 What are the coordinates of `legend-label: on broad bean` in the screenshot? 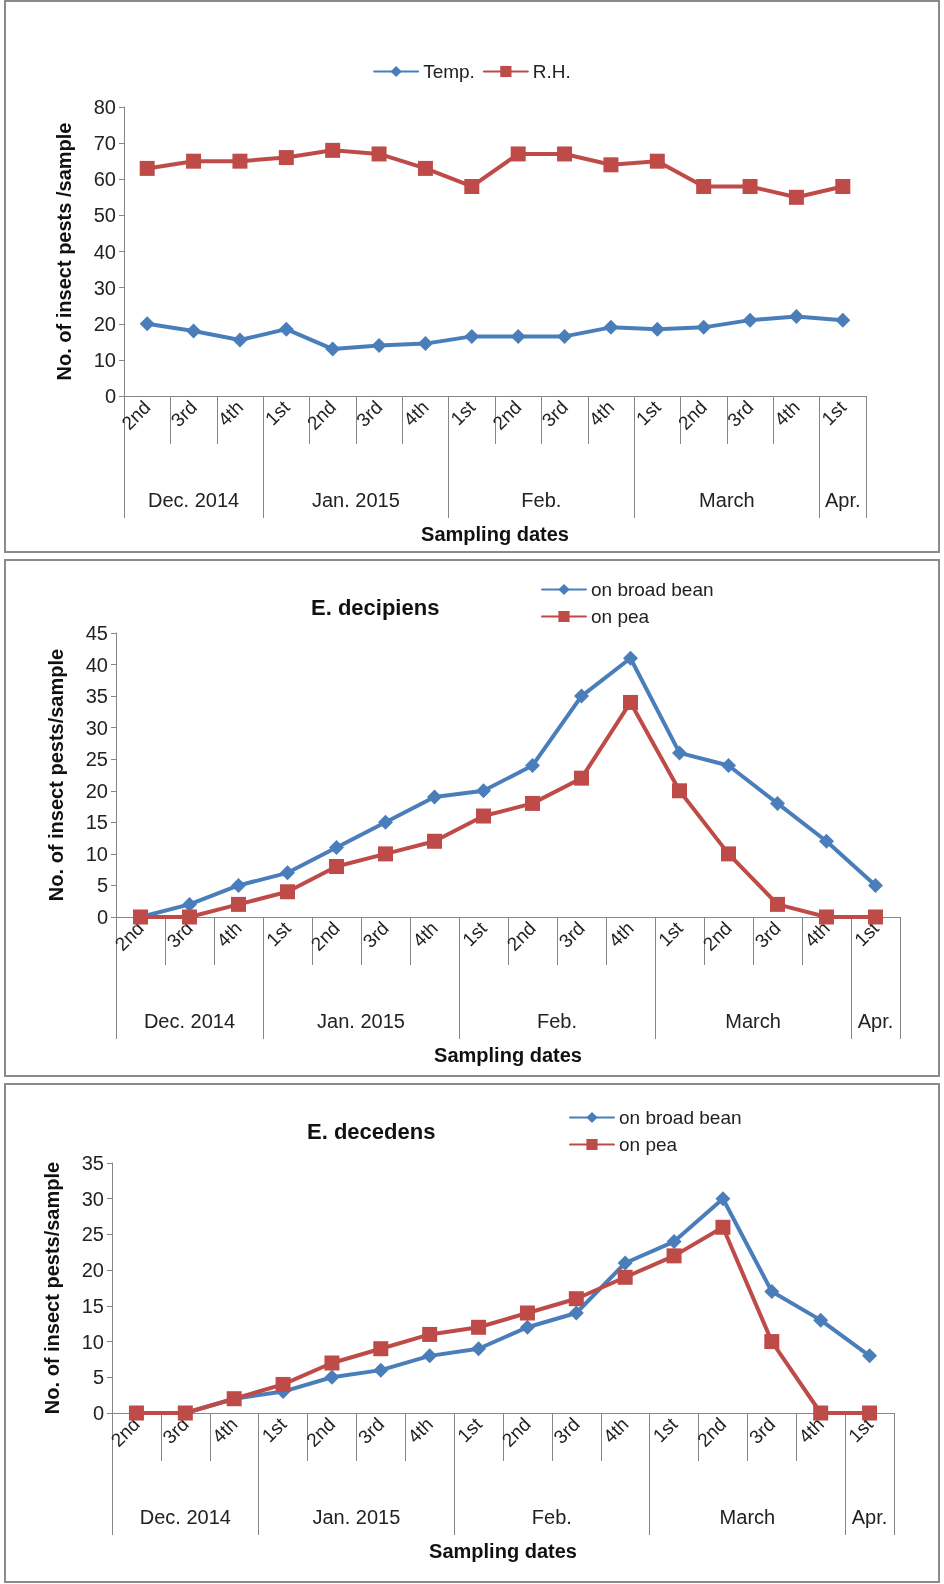 It's located at (680, 1117).